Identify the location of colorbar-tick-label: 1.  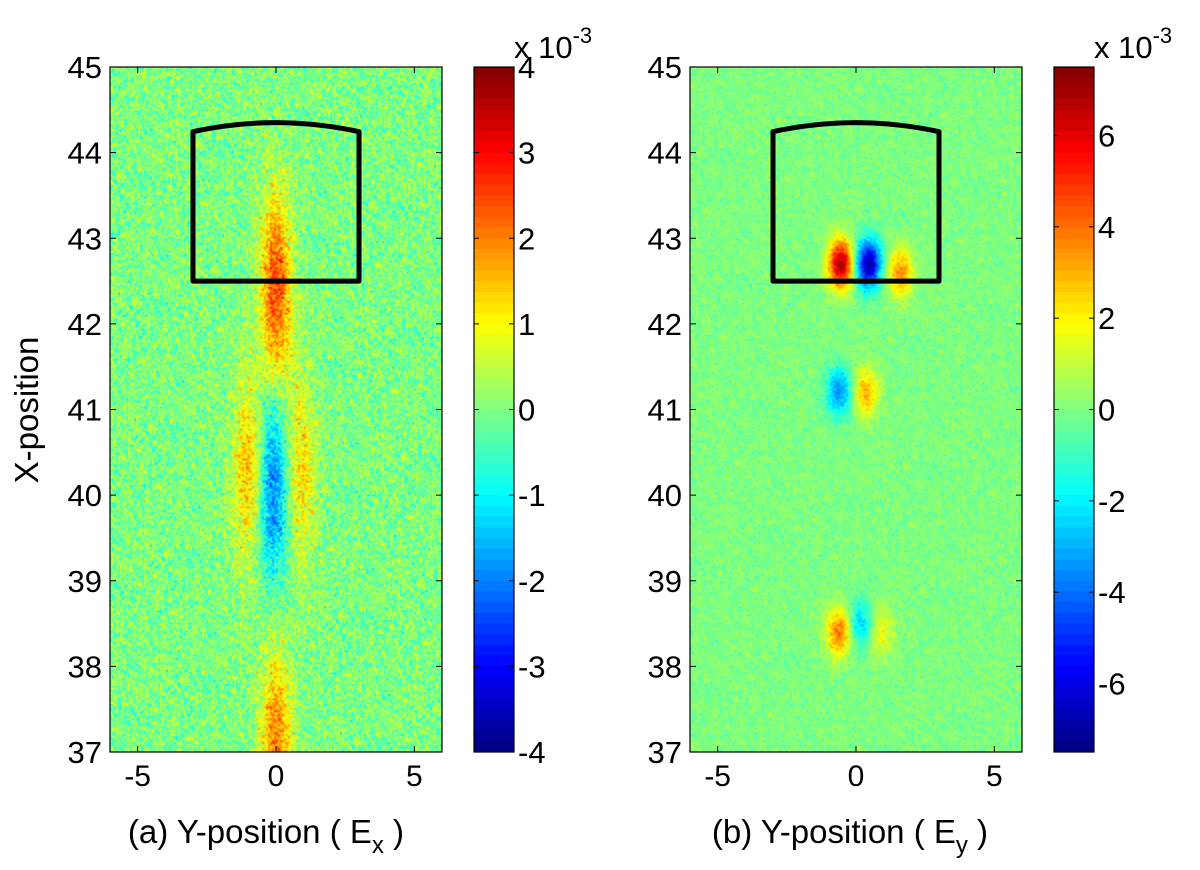
(526, 324).